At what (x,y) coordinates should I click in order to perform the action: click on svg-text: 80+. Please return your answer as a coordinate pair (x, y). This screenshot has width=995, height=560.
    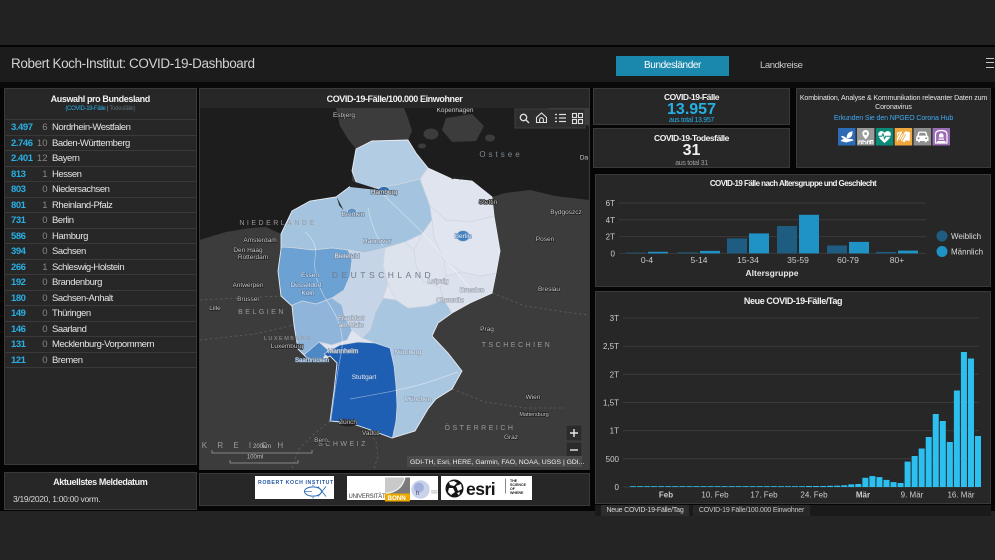
    Looking at the image, I should click on (897, 260).